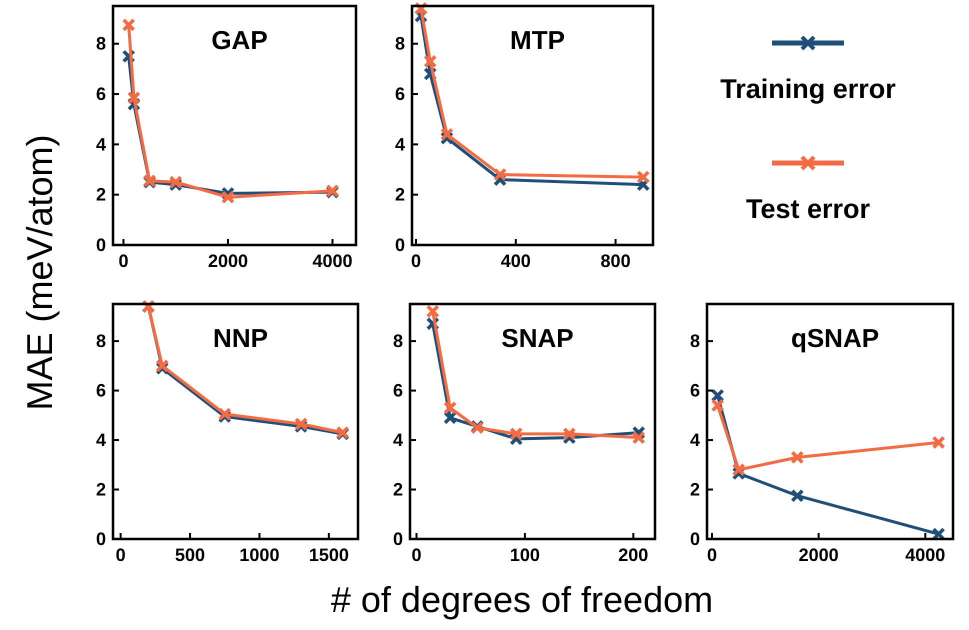 The width and height of the screenshot is (969, 630). What do you see at coordinates (808, 89) in the screenshot?
I see `legend-label: Training error` at bounding box center [808, 89].